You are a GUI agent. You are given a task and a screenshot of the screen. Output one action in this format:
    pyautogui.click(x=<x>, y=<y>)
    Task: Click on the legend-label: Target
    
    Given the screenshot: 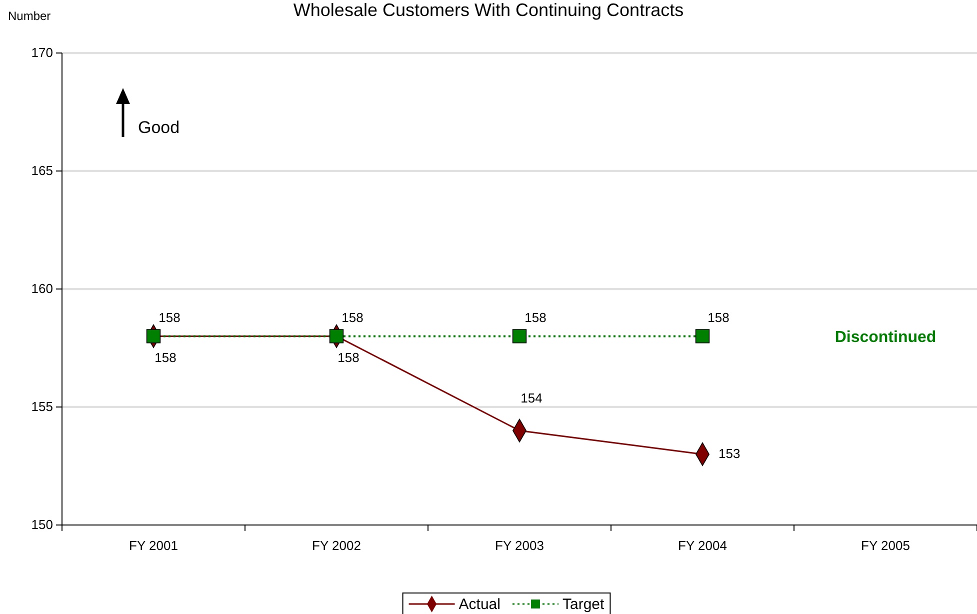 What is the action you would take?
    pyautogui.click(x=584, y=604)
    